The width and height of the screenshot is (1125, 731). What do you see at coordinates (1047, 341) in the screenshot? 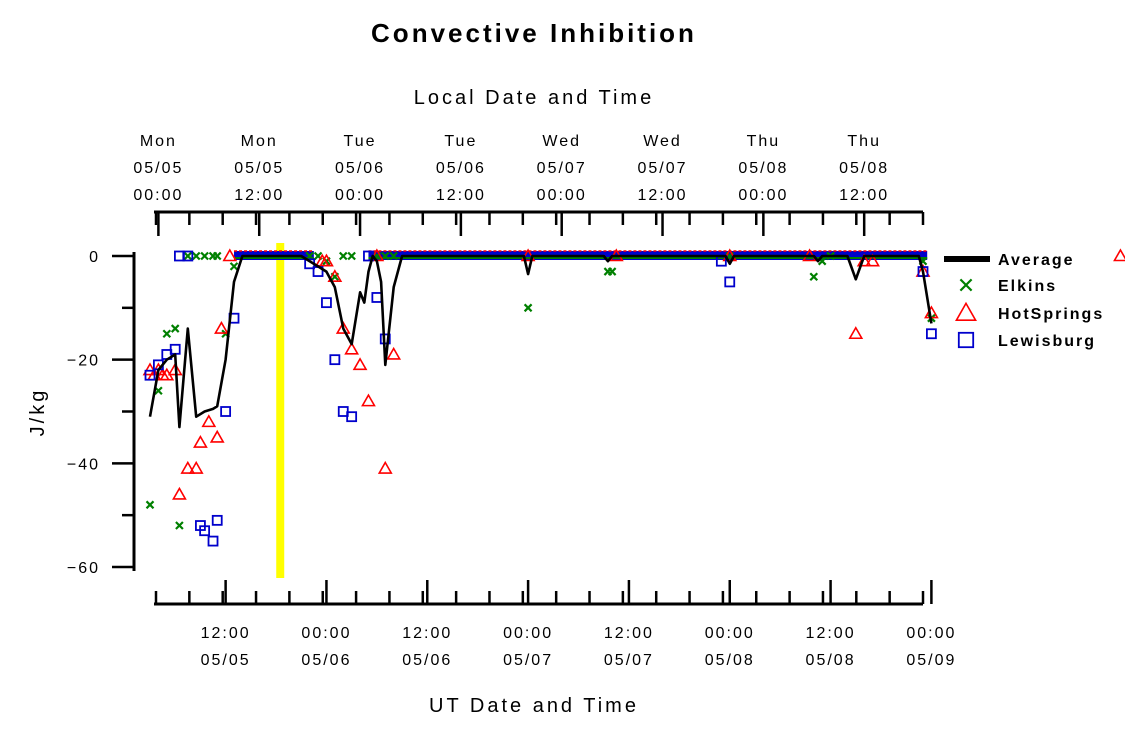
I see `legend-label-lewisburg: Lewisburg` at bounding box center [1047, 341].